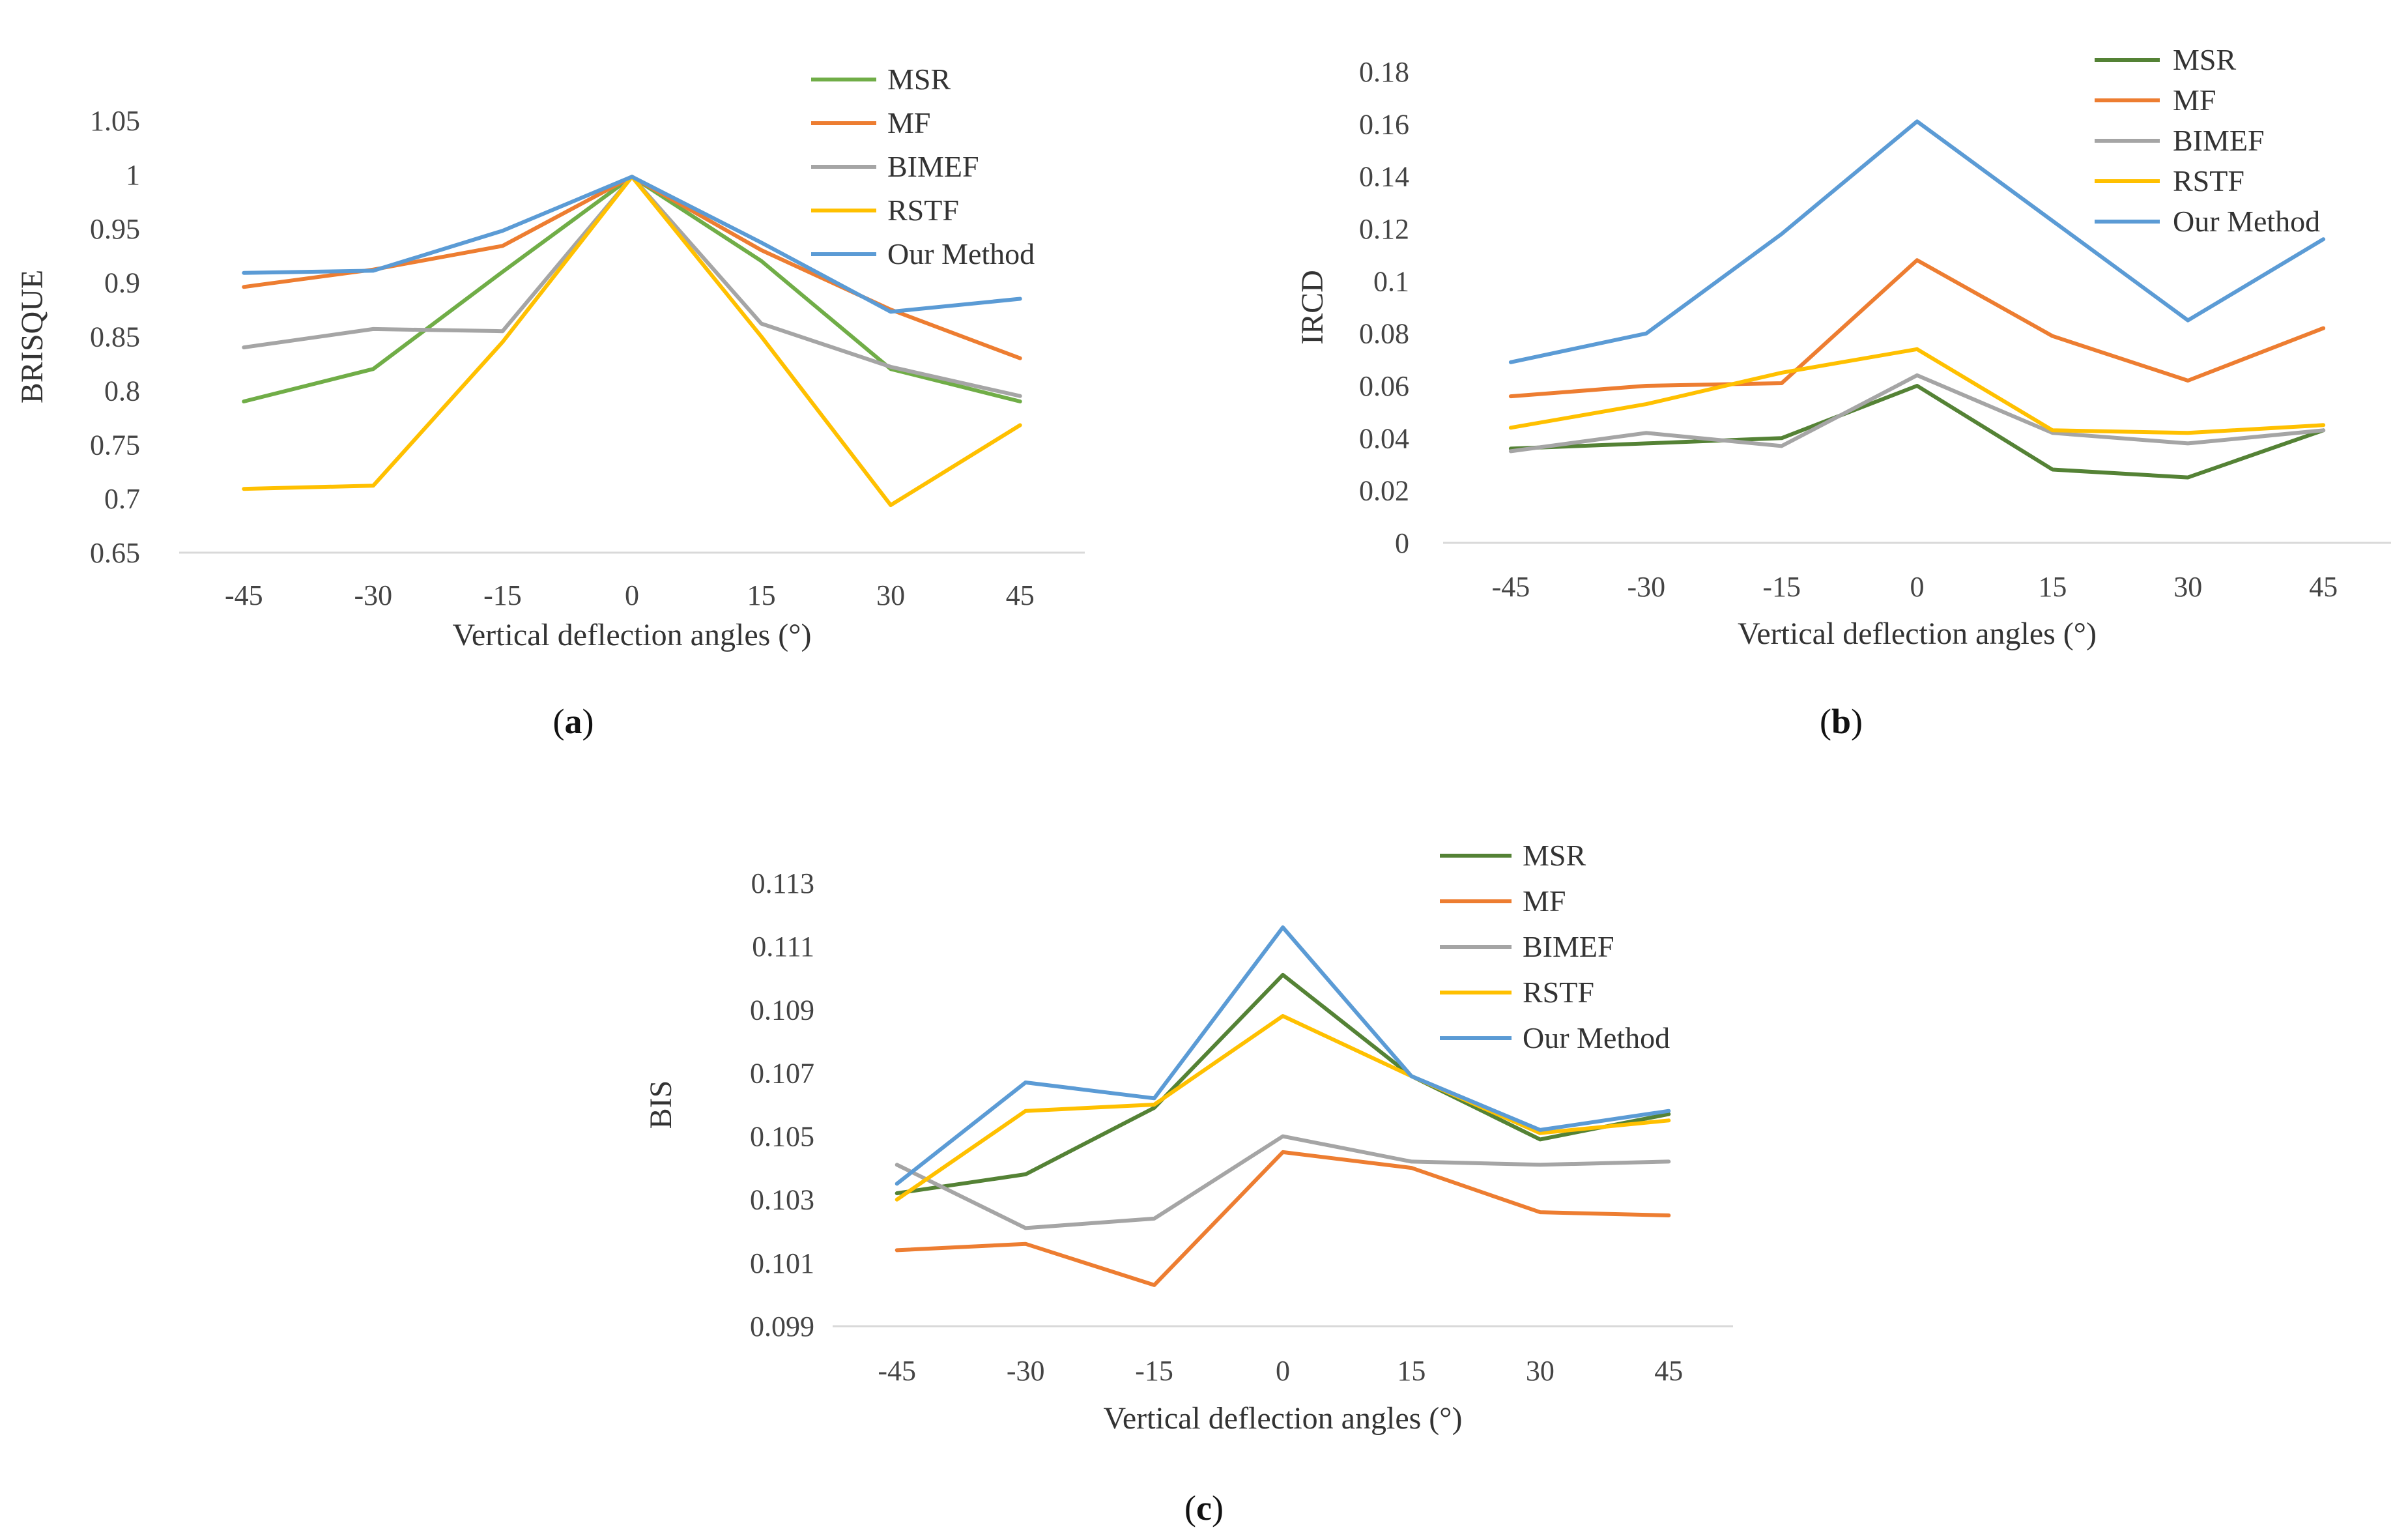 Image resolution: width=2408 pixels, height=1538 pixels. Describe the element at coordinates (115, 229) in the screenshot. I see `y-tick-label: 0.95` at that location.